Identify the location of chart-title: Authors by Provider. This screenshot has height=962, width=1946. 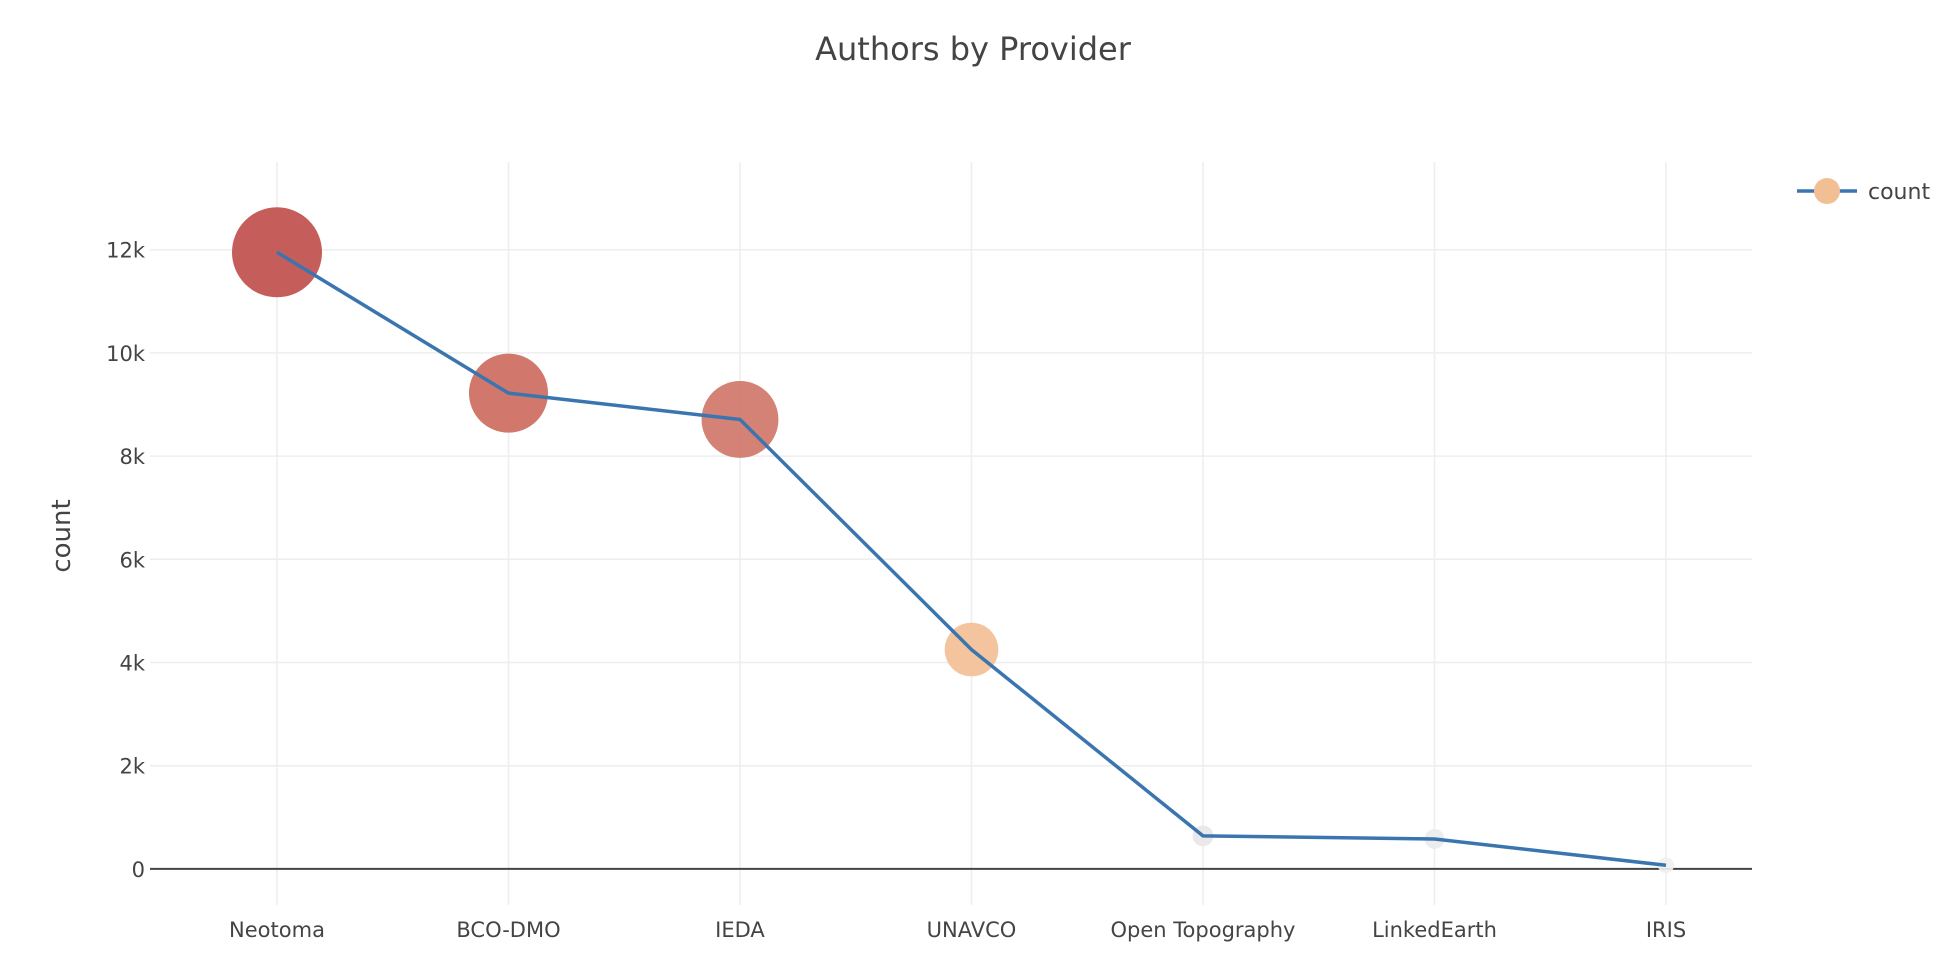
(973, 49).